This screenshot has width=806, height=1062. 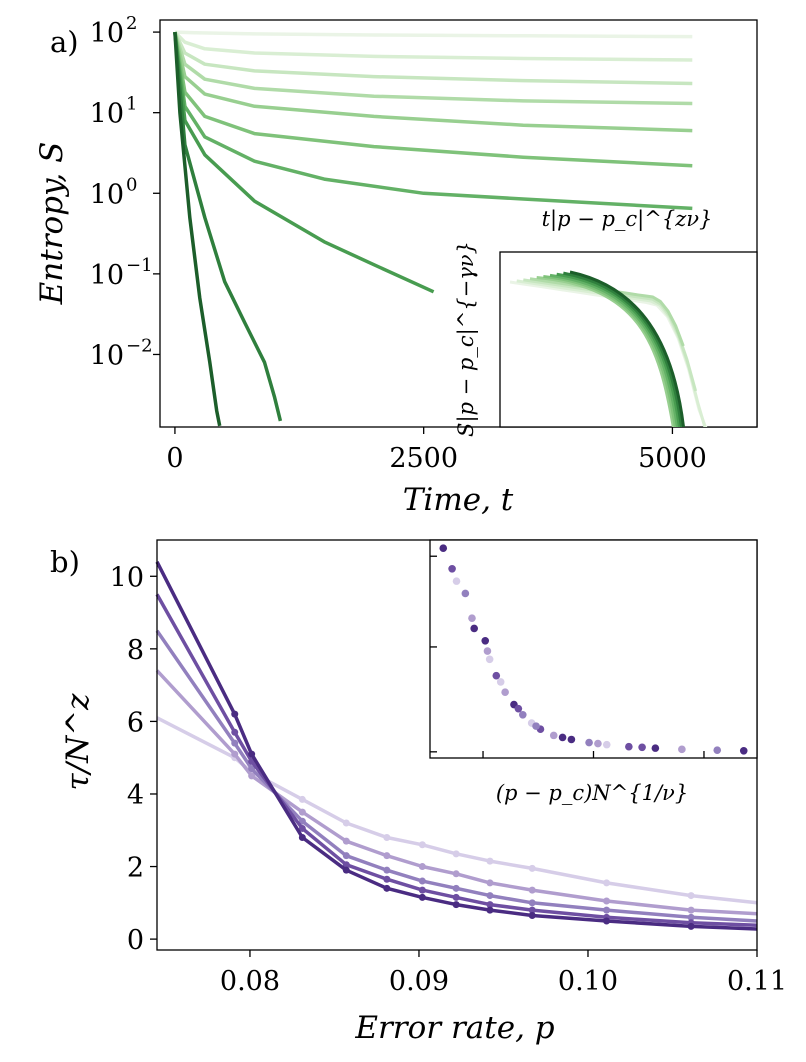 I want to click on panel-b-x-ticks: 0.08 0.09 0.10 0.11, so click(x=503, y=973).